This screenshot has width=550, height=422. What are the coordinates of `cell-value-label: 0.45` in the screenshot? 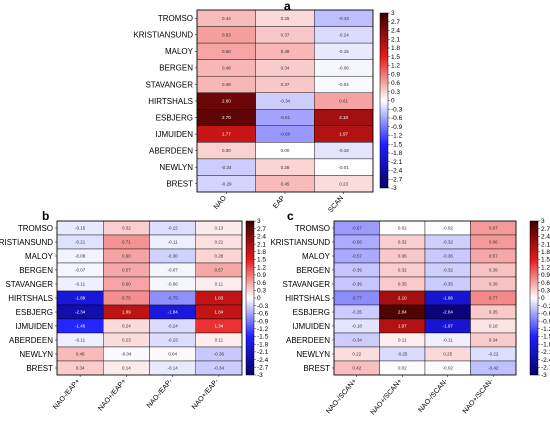 It's located at (285, 183).